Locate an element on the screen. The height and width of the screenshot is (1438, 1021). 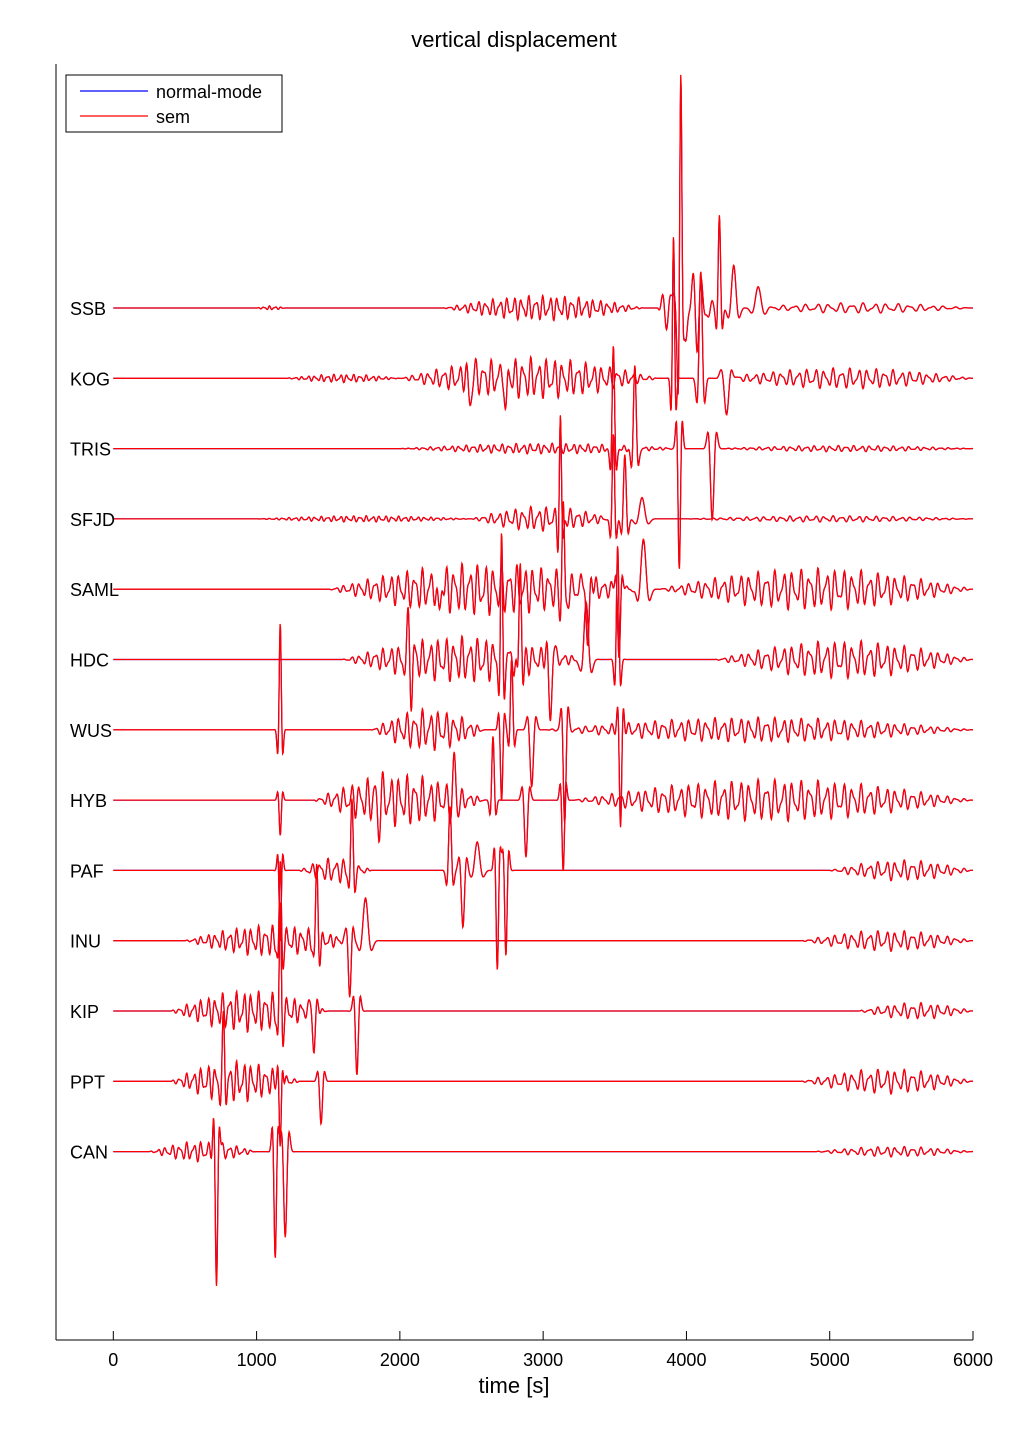
trace-saml-normal-mode is located at coordinates (543, 579).